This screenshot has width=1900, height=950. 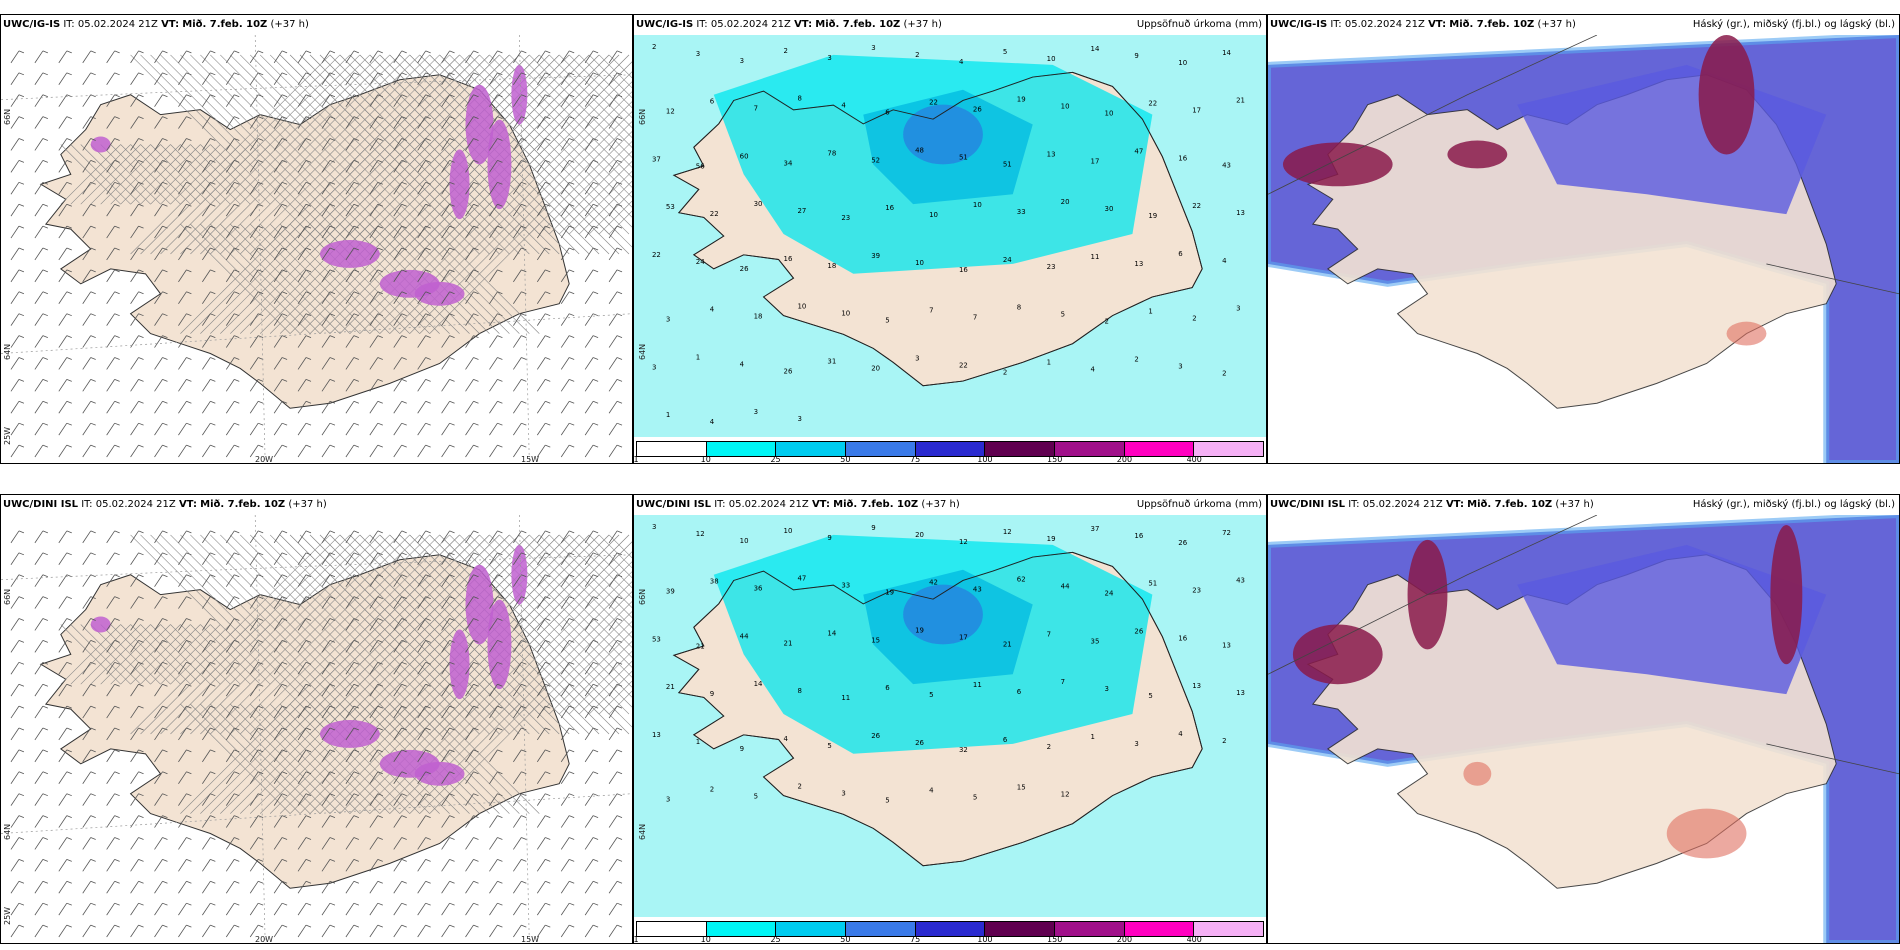 I want to click on map-title: Uppsöfnuð úrkoma (mm), so click(x=1199, y=504).